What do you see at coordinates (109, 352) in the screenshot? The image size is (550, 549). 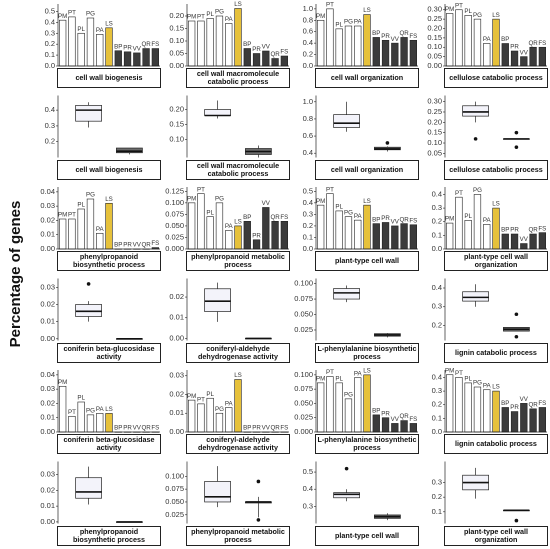 I see `panel-title: coniferin beta-glucosidase activity` at bounding box center [109, 352].